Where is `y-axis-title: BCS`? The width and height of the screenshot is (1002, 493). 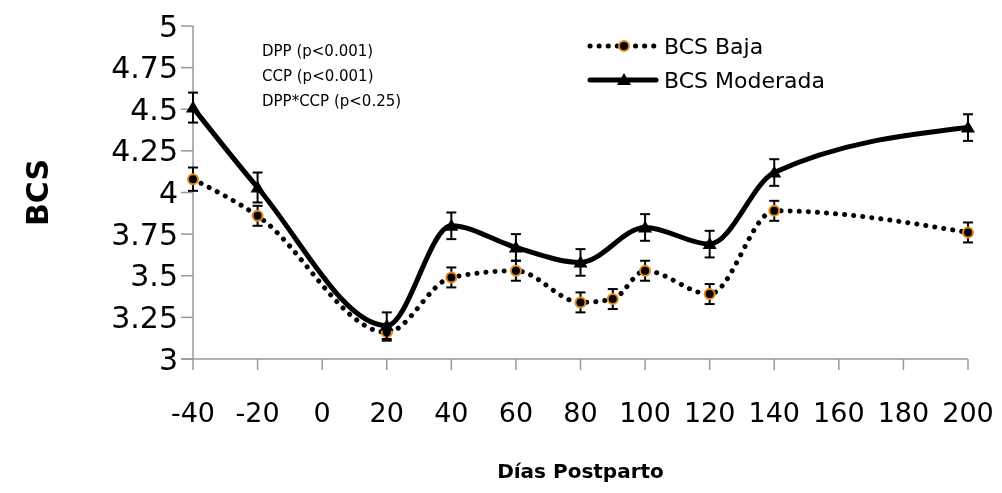
y-axis-title: BCS is located at coordinates (37, 192).